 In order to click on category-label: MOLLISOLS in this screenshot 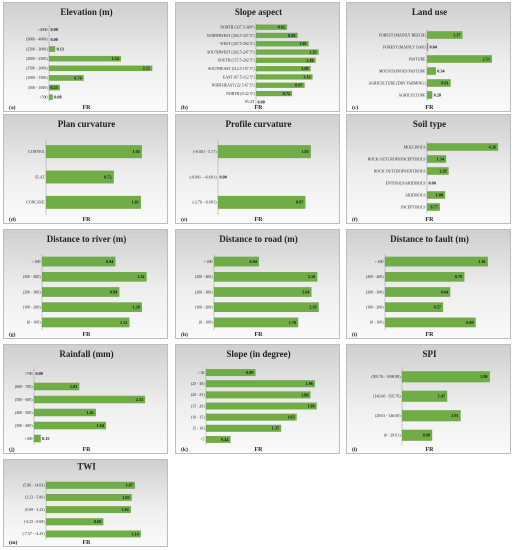, I will do `click(415, 147)`.